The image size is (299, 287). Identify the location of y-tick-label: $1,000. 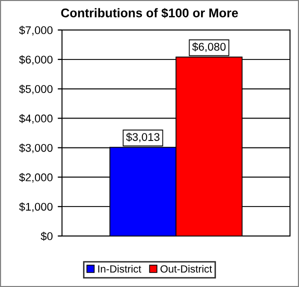
(36, 207).